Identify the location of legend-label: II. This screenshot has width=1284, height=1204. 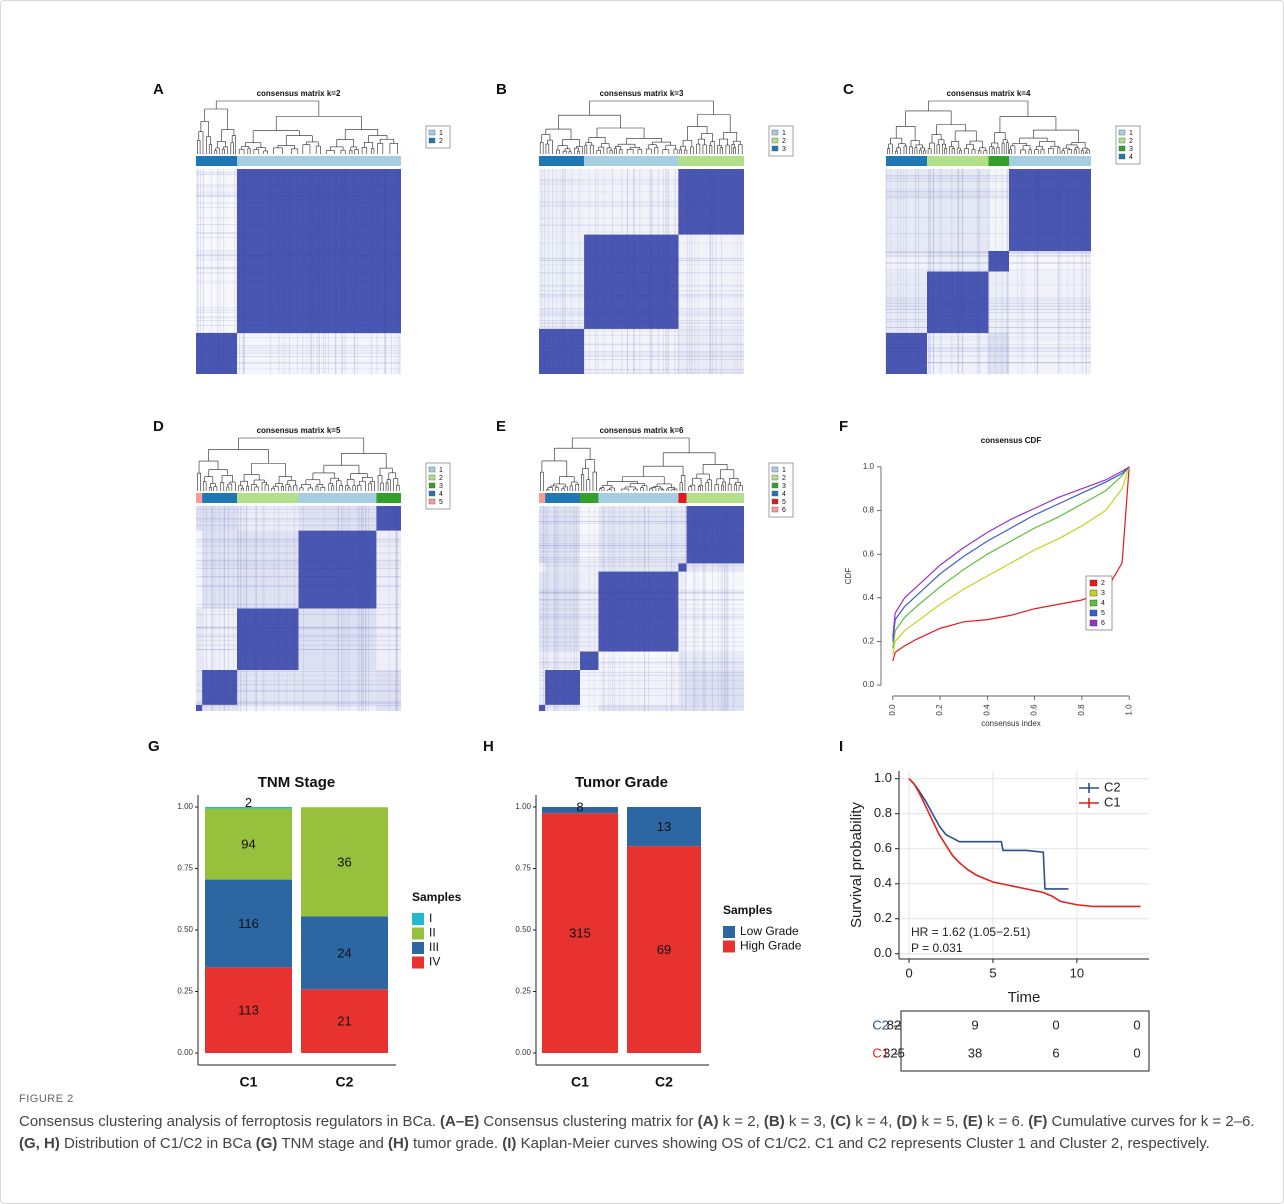
(432, 933).